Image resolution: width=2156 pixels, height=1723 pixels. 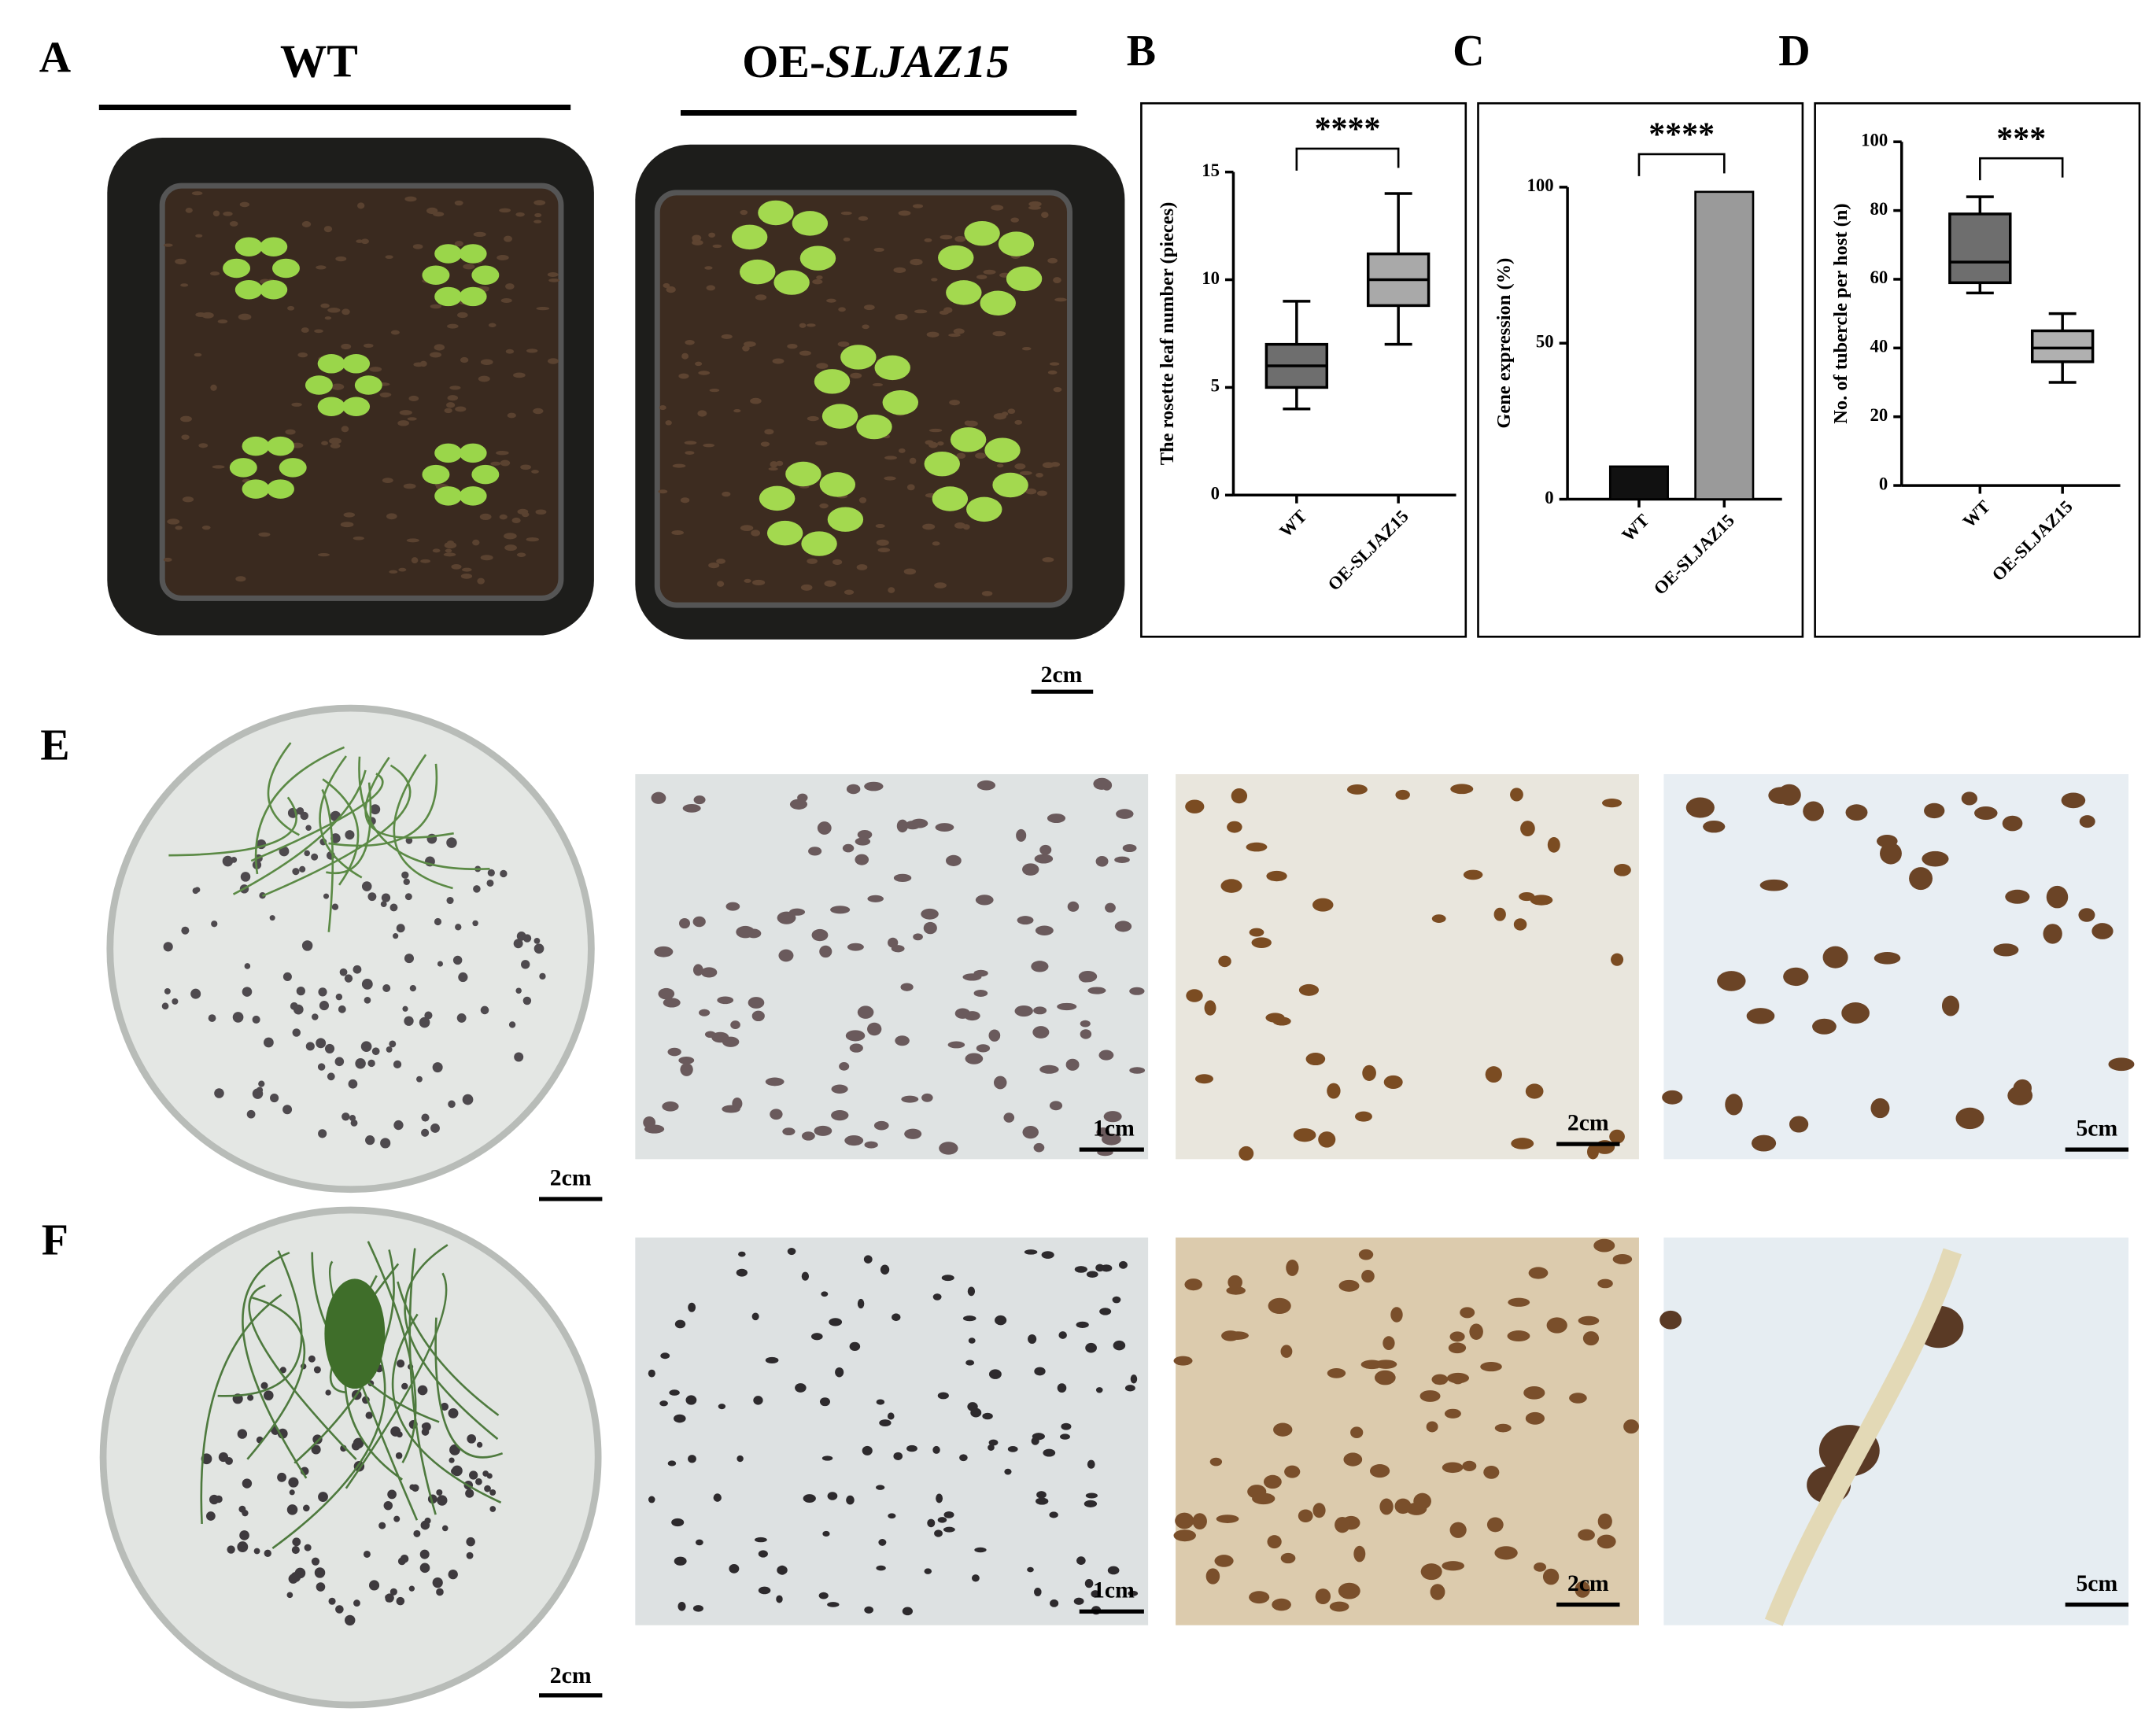 What do you see at coordinates (1879, 346) in the screenshot?
I see `y-tick-label: 40` at bounding box center [1879, 346].